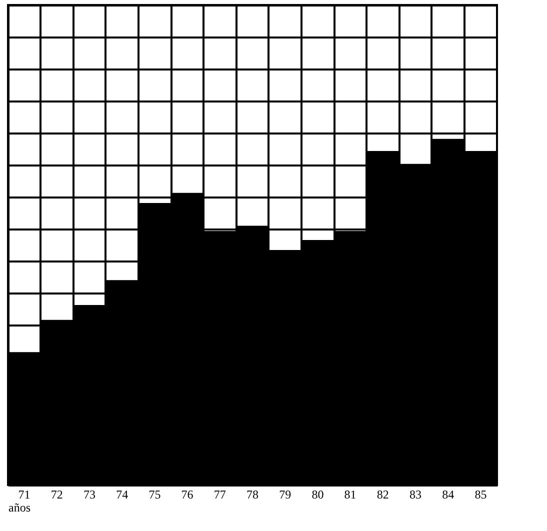 The width and height of the screenshot is (547, 531). What do you see at coordinates (285, 495) in the screenshot?
I see `x-tick-label: 79` at bounding box center [285, 495].